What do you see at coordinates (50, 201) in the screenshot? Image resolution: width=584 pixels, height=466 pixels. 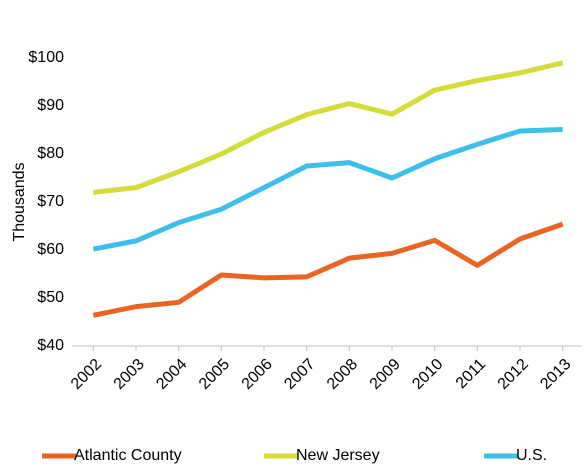 I see `y-tick-label: $70` at bounding box center [50, 201].